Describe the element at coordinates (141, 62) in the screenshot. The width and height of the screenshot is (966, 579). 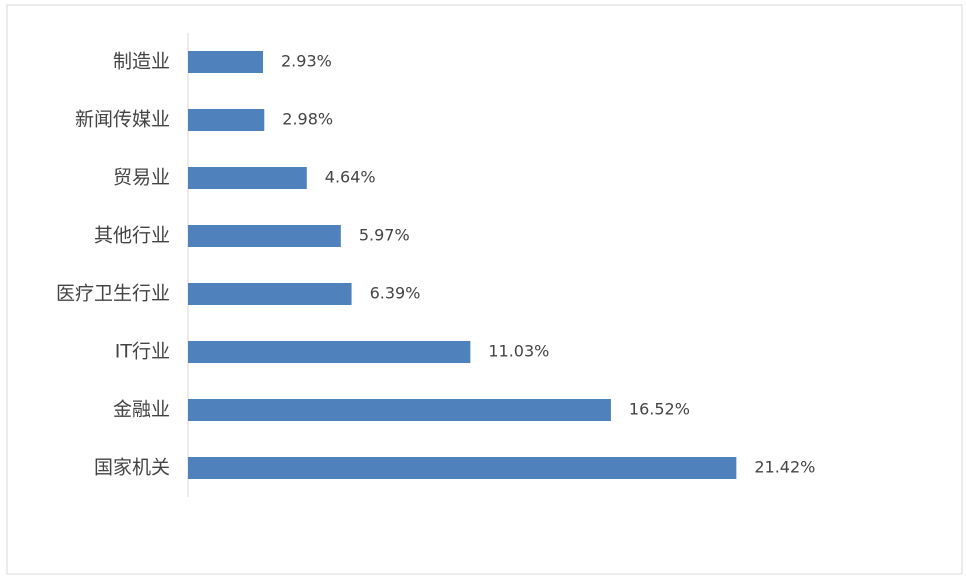
I see `category-label: 制造业` at that location.